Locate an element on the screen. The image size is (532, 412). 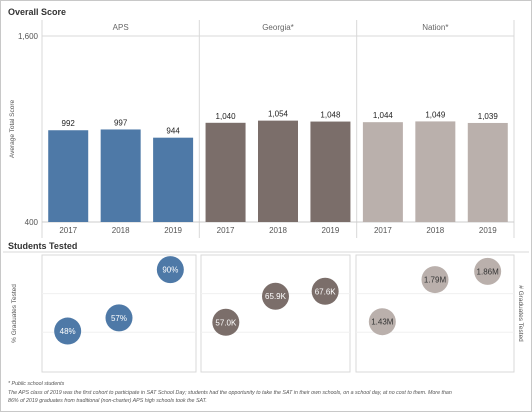
dot-value-label: 48% is located at coordinates (68, 331).